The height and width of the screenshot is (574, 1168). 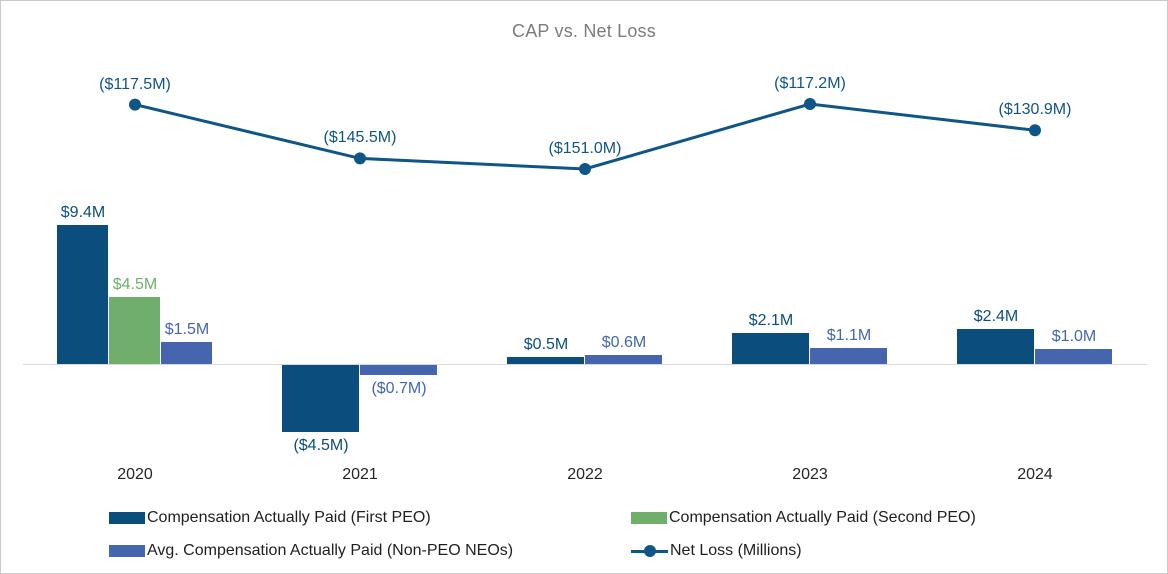 What do you see at coordinates (822, 517) in the screenshot?
I see `legend-label-cap-second-peo: Compensation Actually Paid (Second PEO)` at bounding box center [822, 517].